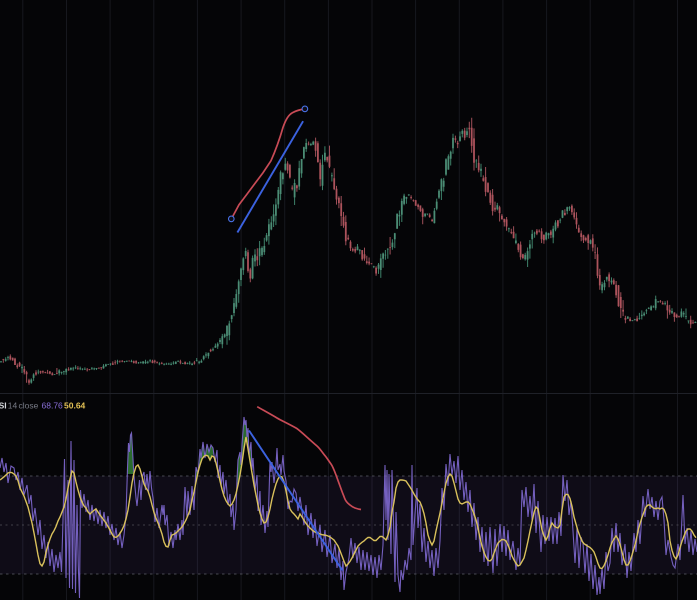 The height and width of the screenshot is (600, 697). Describe the element at coordinates (13, 405) in the screenshot. I see `svg-text: 14` at that location.